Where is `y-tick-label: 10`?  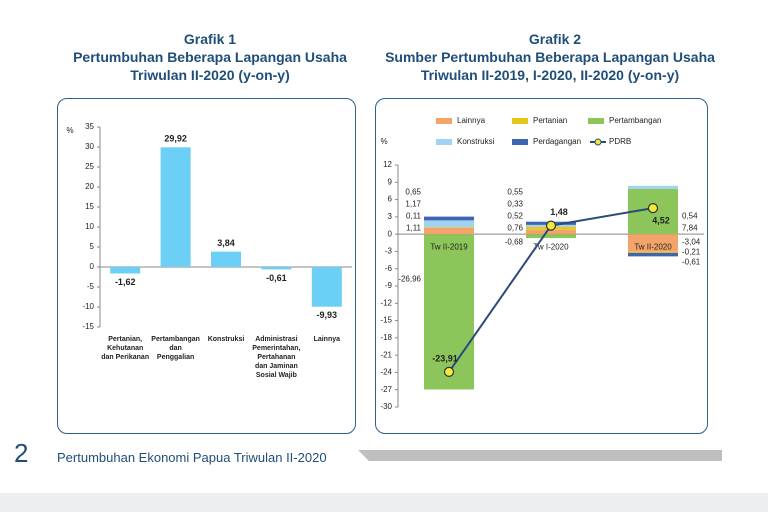 y-tick-label: 10 is located at coordinates (89, 226).